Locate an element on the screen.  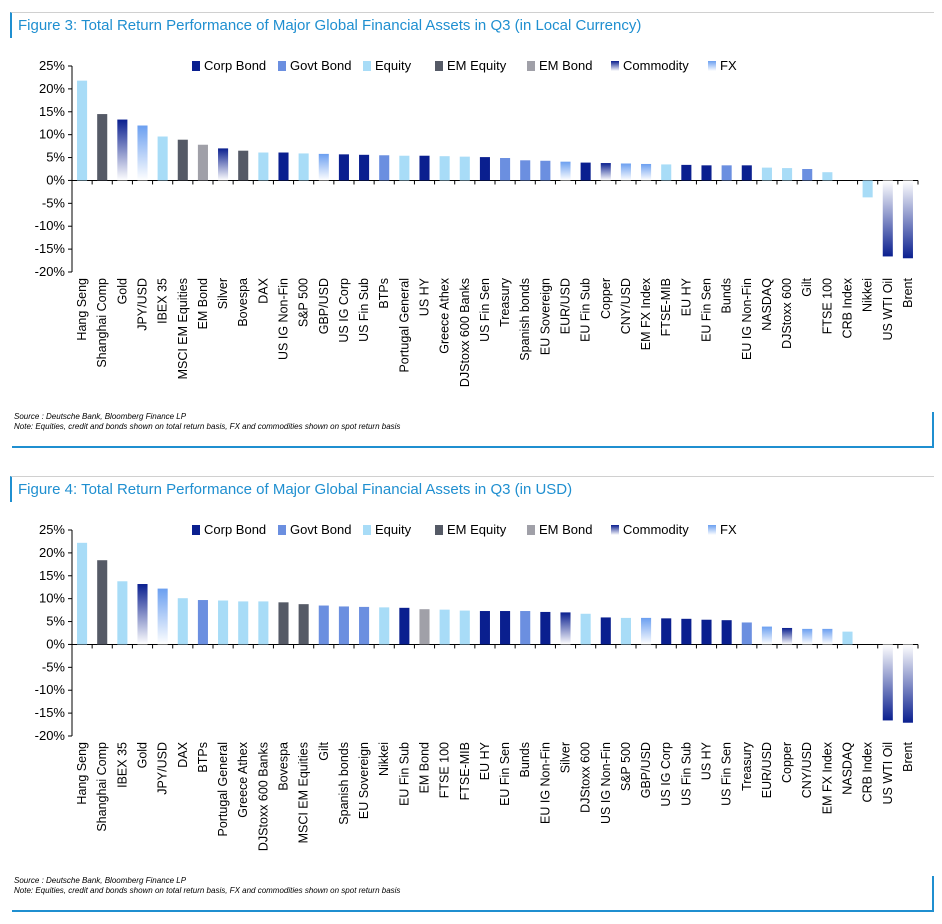
y-tick-label: -15% is located at coordinates (50, 712).